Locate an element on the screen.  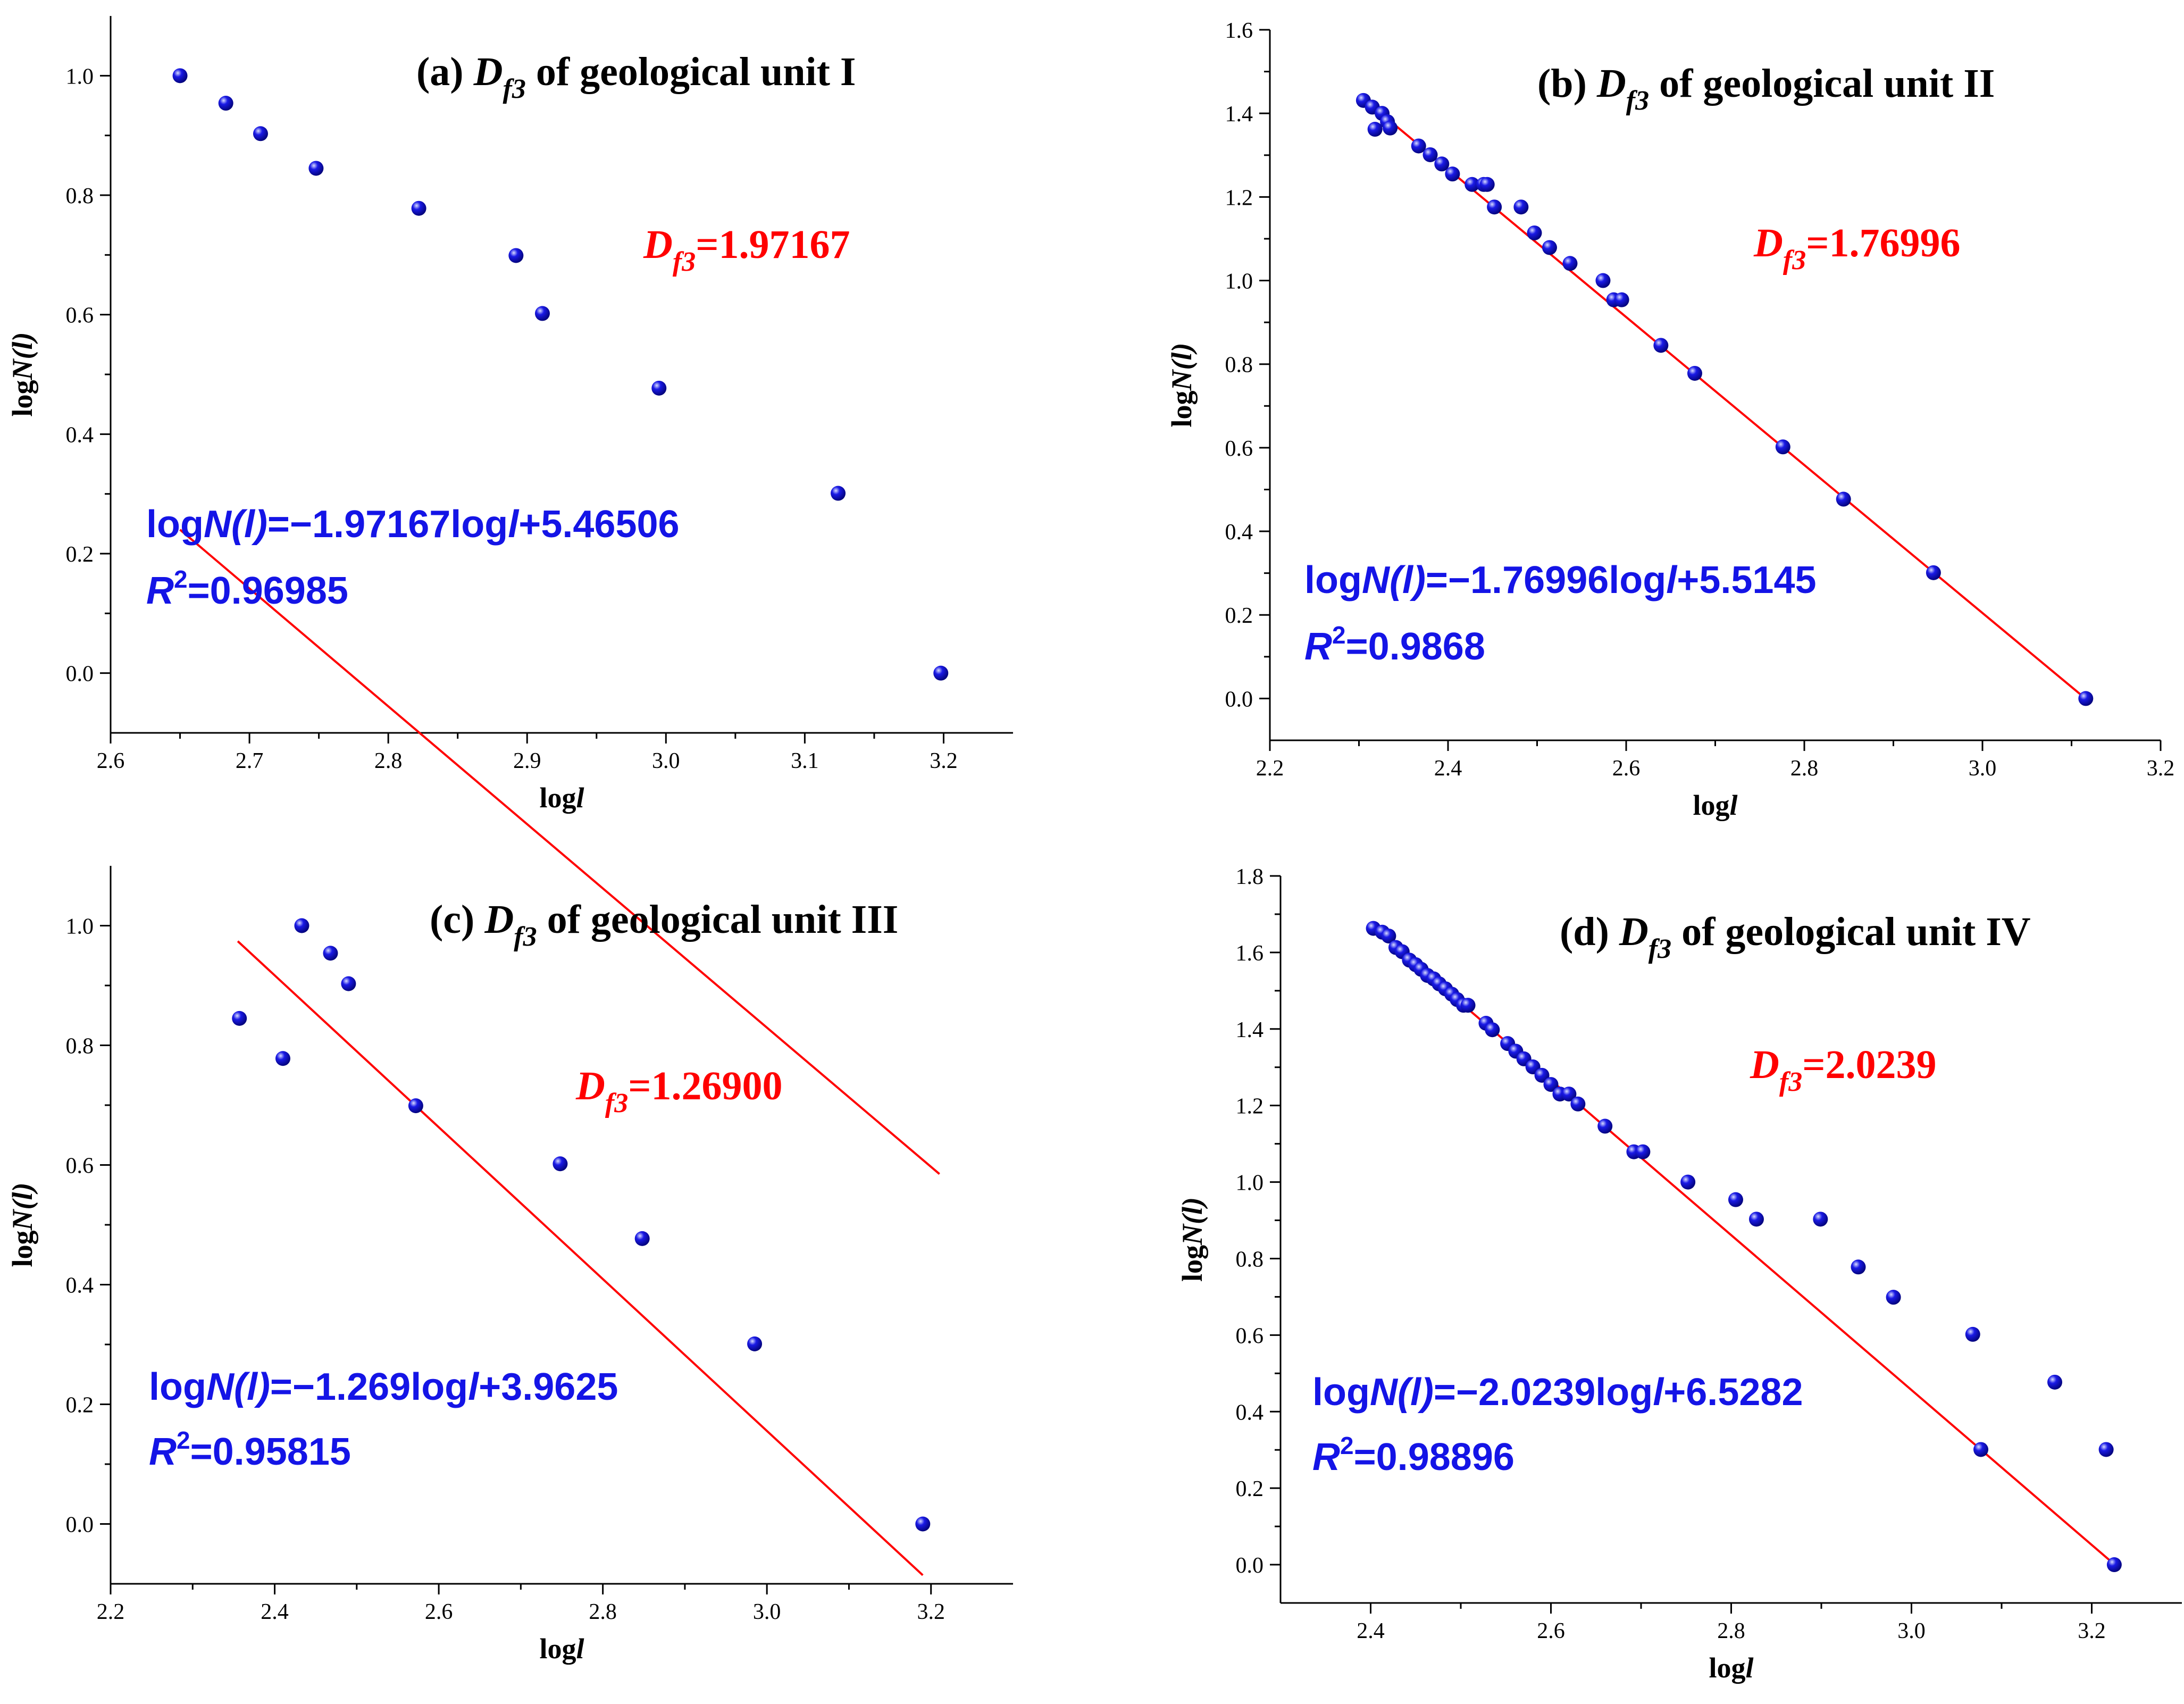
chart-a-x-tick-label: 2.9 is located at coordinates (527, 761).